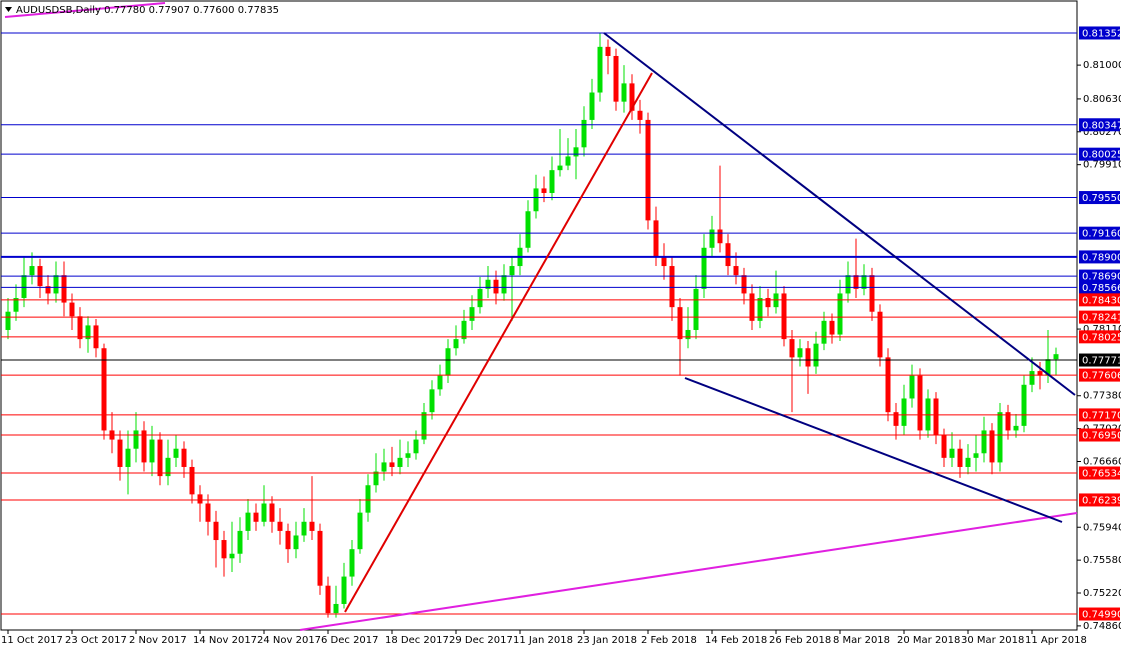 This screenshot has height=651, width=1121. What do you see at coordinates (669, 640) in the screenshot?
I see `x-tick-label: 2 Feb 2018` at bounding box center [669, 640].